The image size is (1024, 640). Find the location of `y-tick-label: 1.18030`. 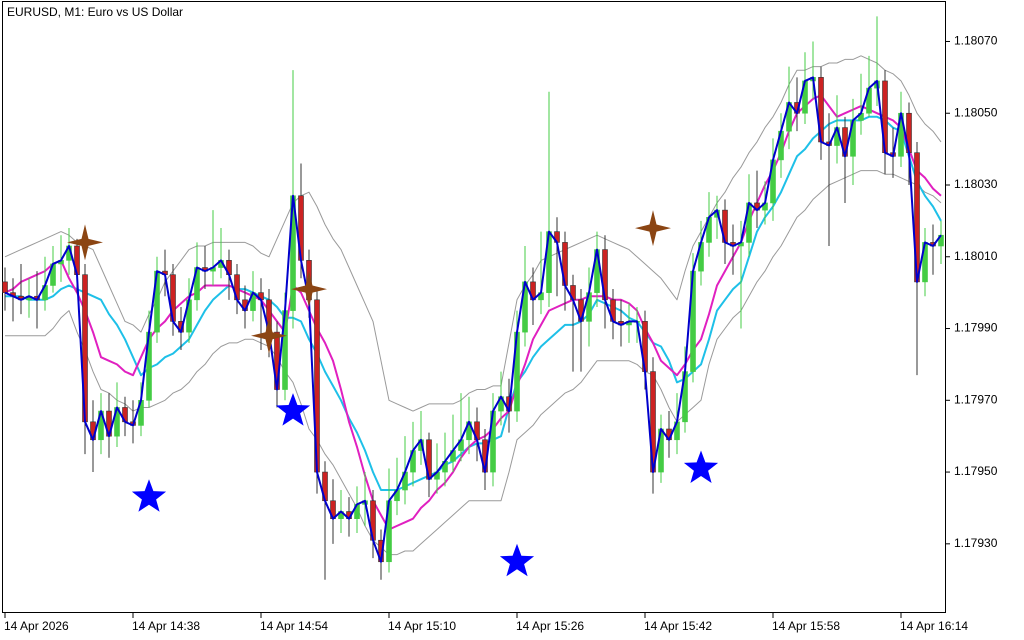

y-tick-label: 1.18030 is located at coordinates (976, 184).